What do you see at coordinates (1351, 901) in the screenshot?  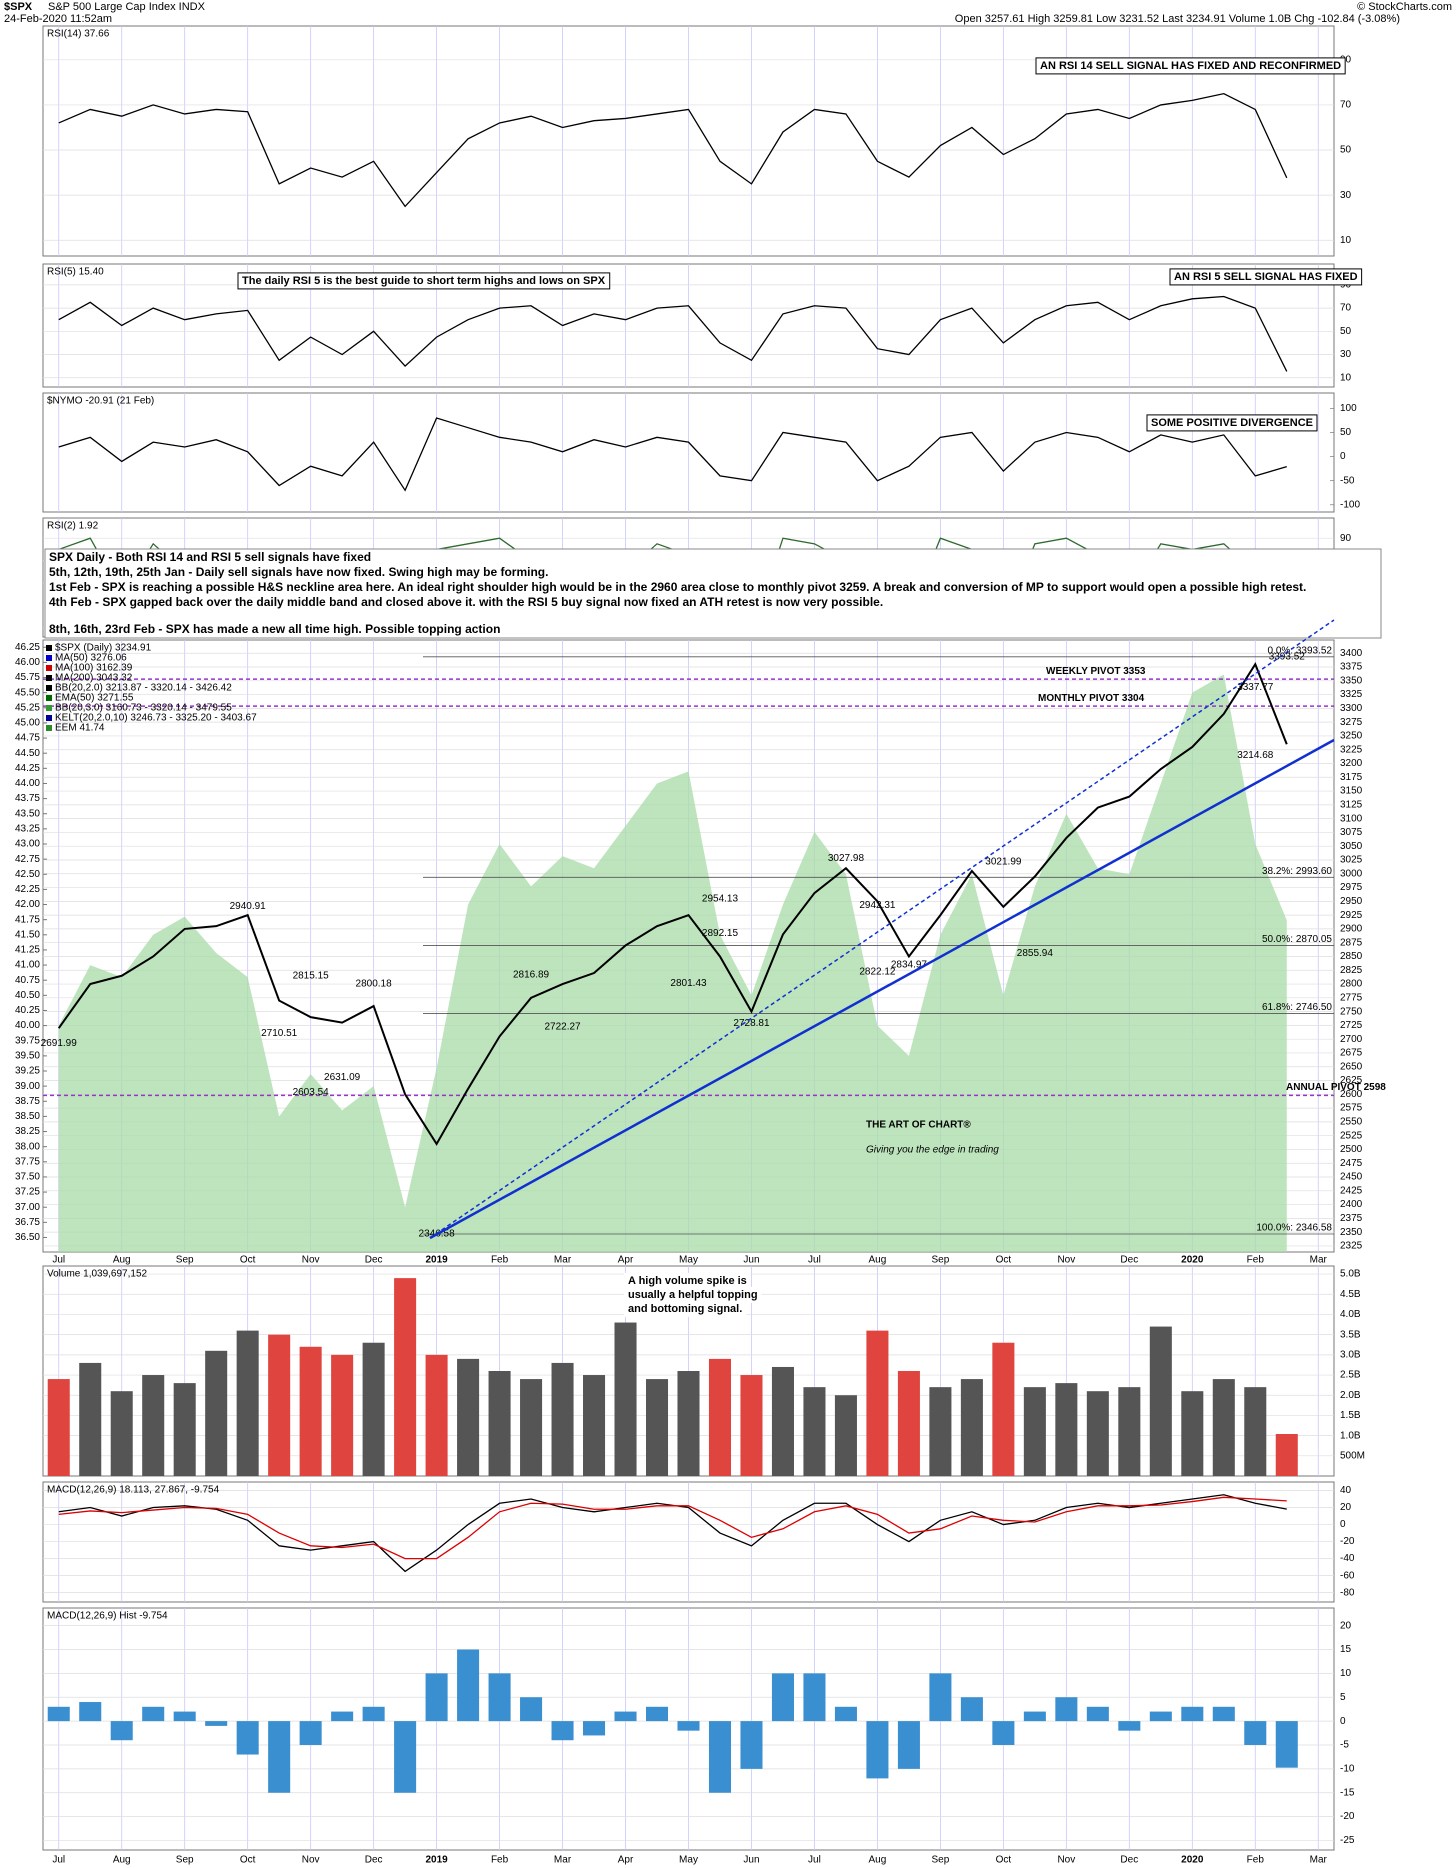 I see `y-tick-label: 2950` at bounding box center [1351, 901].